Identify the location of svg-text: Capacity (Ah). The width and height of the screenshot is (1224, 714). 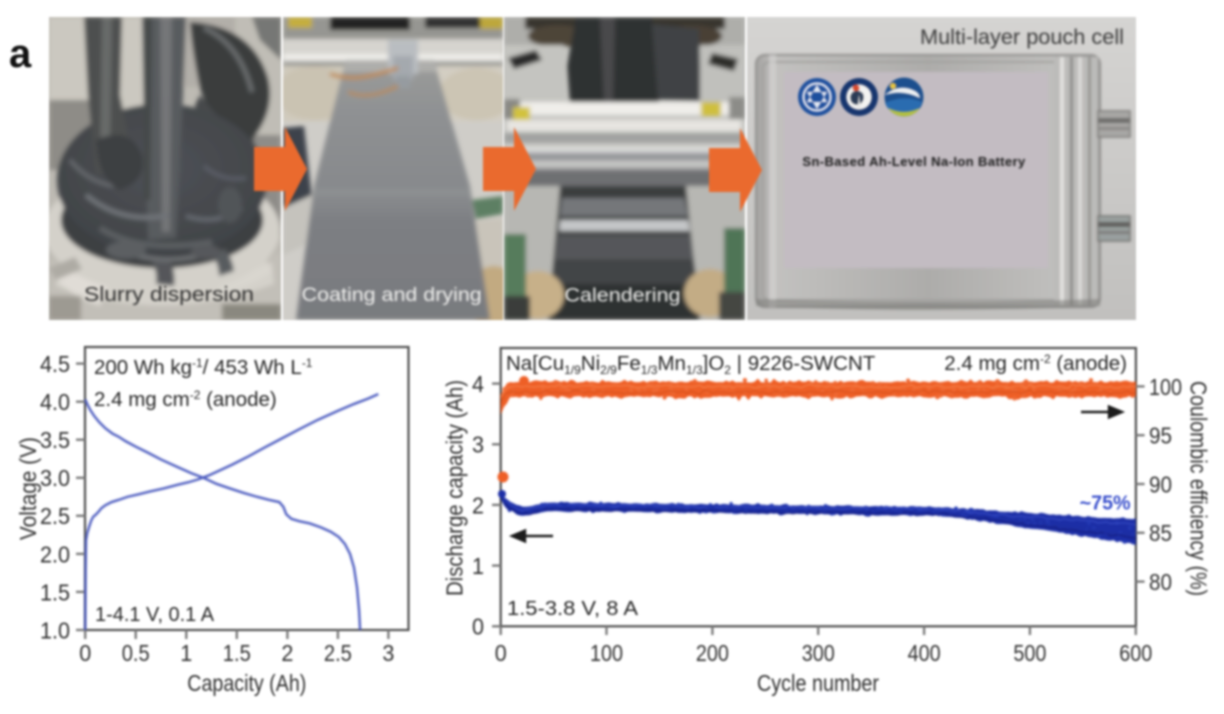
(246, 683).